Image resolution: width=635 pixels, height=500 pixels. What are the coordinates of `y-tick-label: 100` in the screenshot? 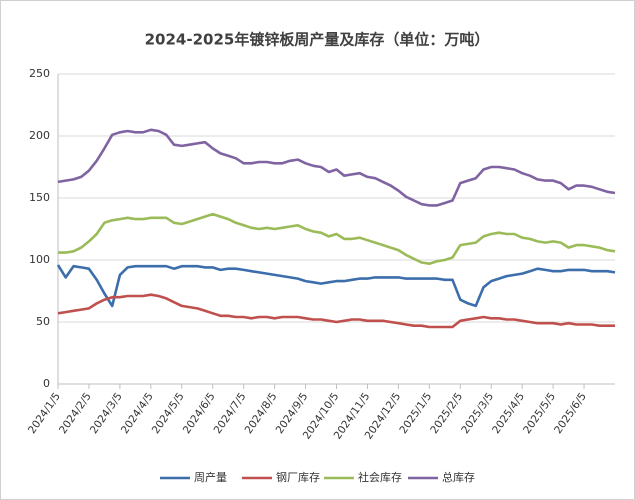 It's located at (39, 259).